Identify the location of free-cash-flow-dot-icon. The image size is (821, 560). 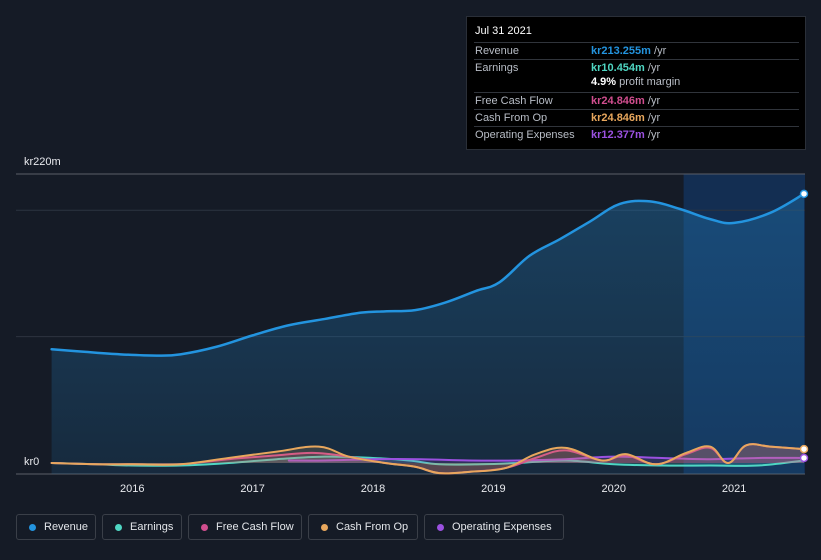
(204, 527).